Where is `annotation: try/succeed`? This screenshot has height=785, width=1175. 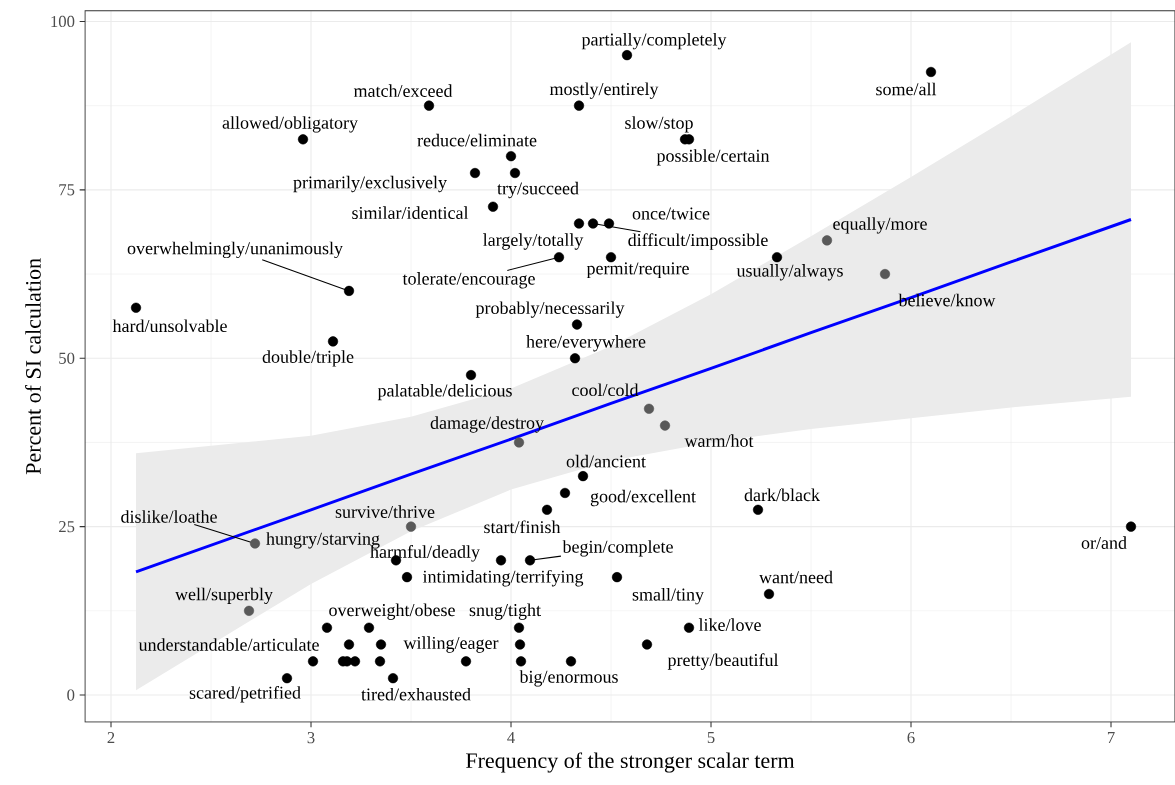 annotation: try/succeed is located at coordinates (538, 190).